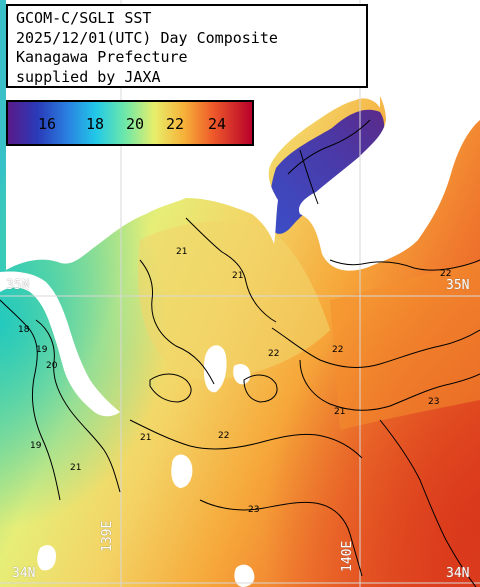 This screenshot has width=480, height=587. I want to click on title-line-date: 2025/12/01(UTC) Day Composite, so click(147, 37).